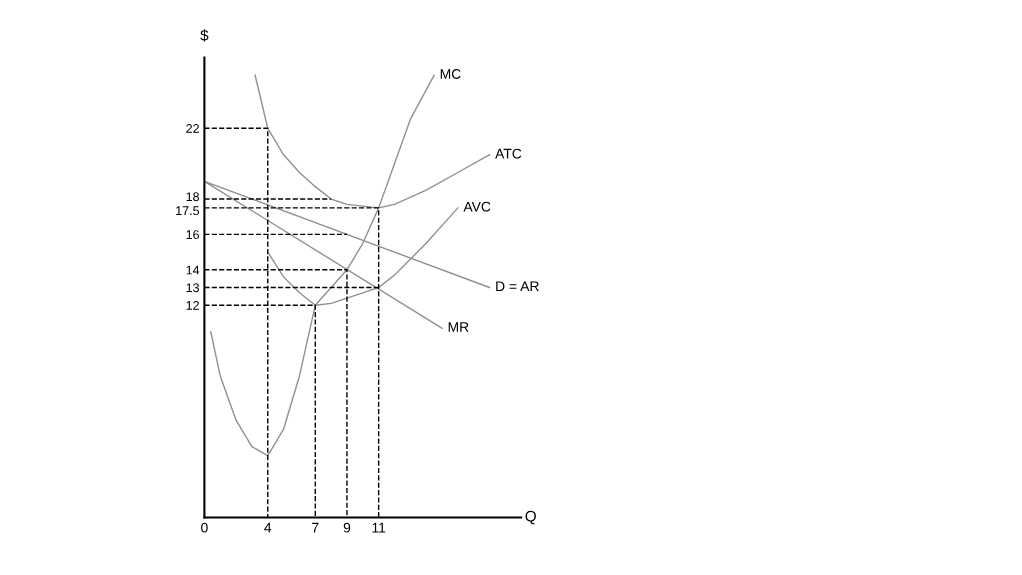 This screenshot has width=1022, height=575. I want to click on y-tick-label: 13, so click(192, 288).